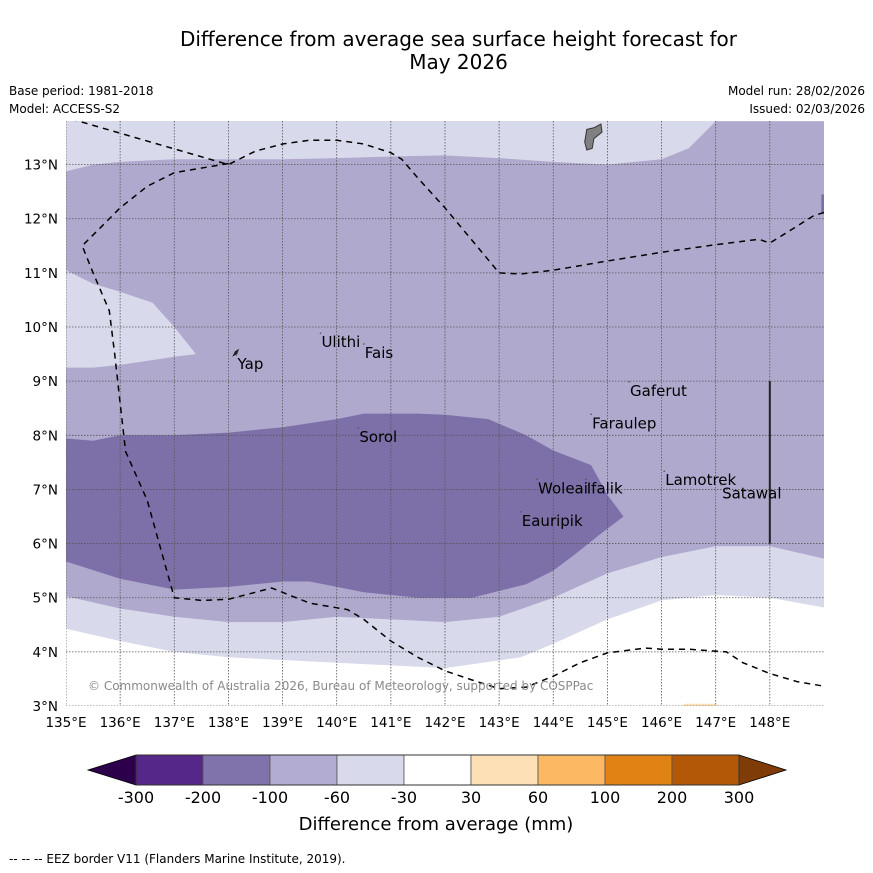 Image resolution: width=873 pixels, height=873 pixels. I want to click on latitude-tick-label: 4°N, so click(45, 653).